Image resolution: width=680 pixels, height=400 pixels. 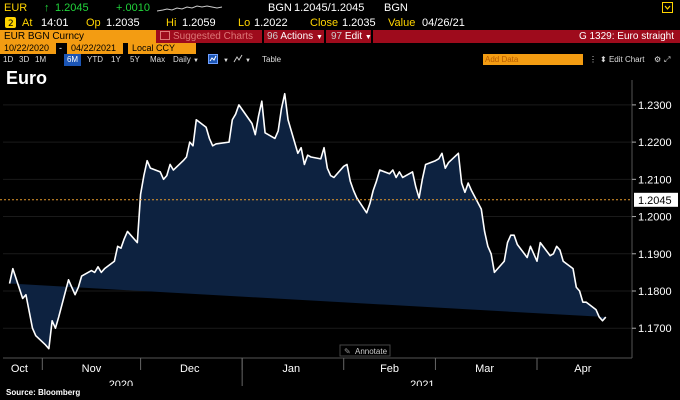 I want to click on range-5y: 5Y, so click(x=135, y=59).